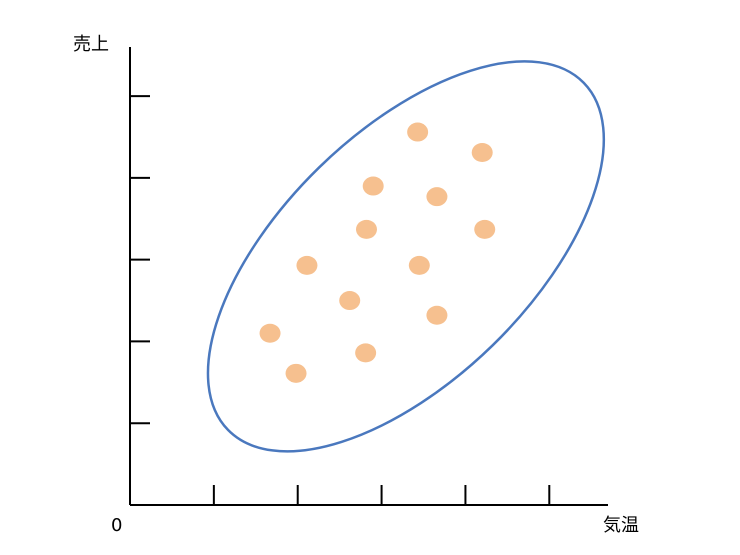 The width and height of the screenshot is (740, 555). Describe the element at coordinates (116, 525) in the screenshot. I see `origin-label: 0` at that location.